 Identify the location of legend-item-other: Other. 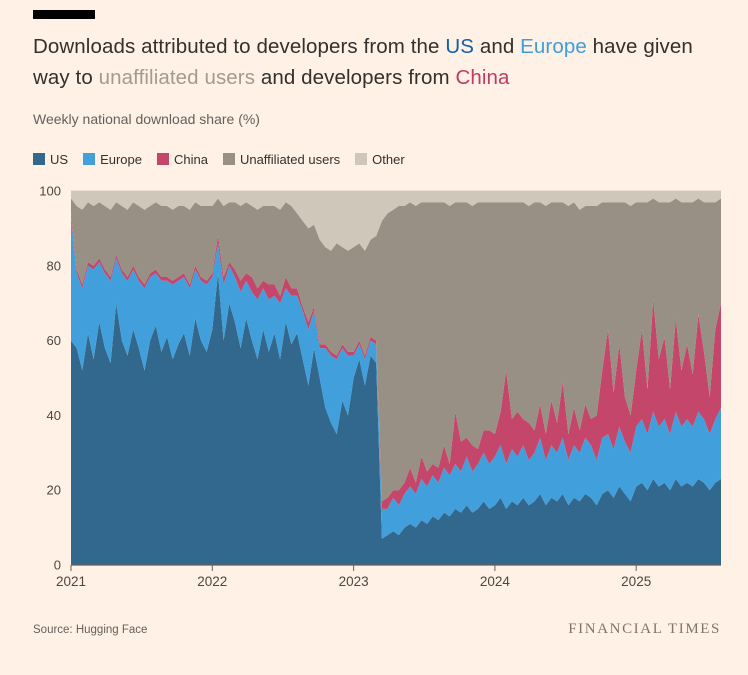
(380, 159).